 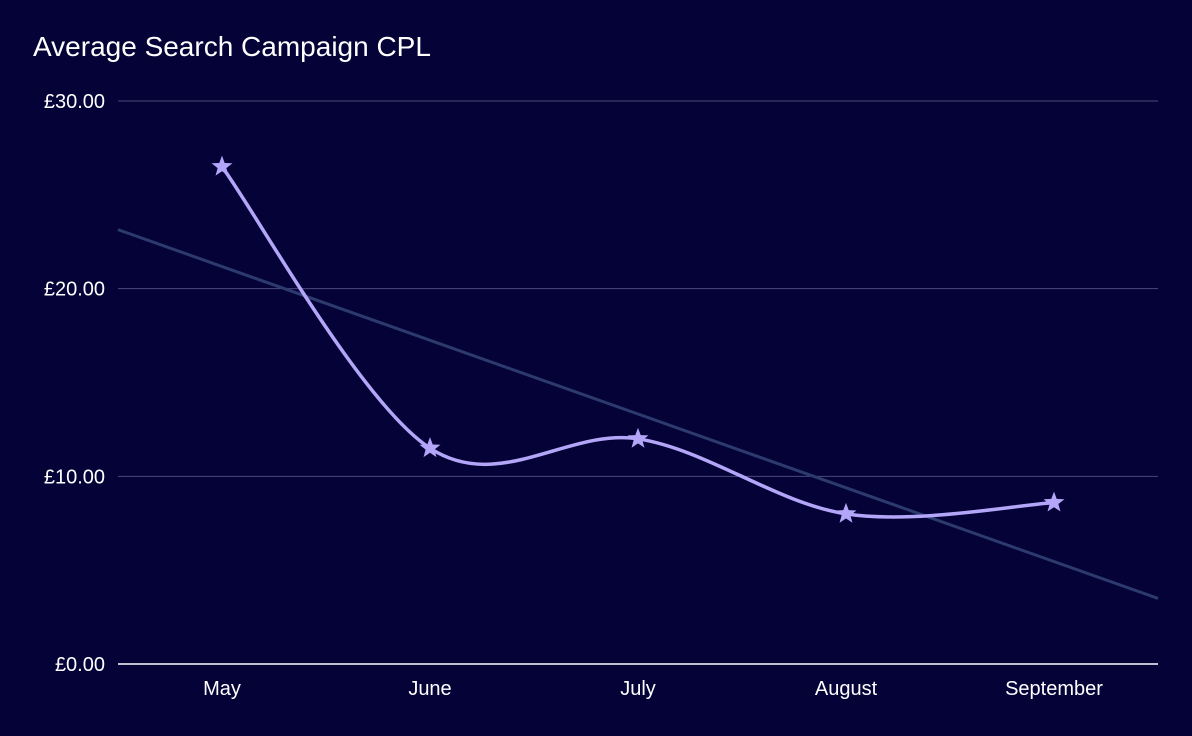 I want to click on y-axis-tick-labels: £0.00 £10.00 £20.00 £30.00, so click(x=74, y=383).